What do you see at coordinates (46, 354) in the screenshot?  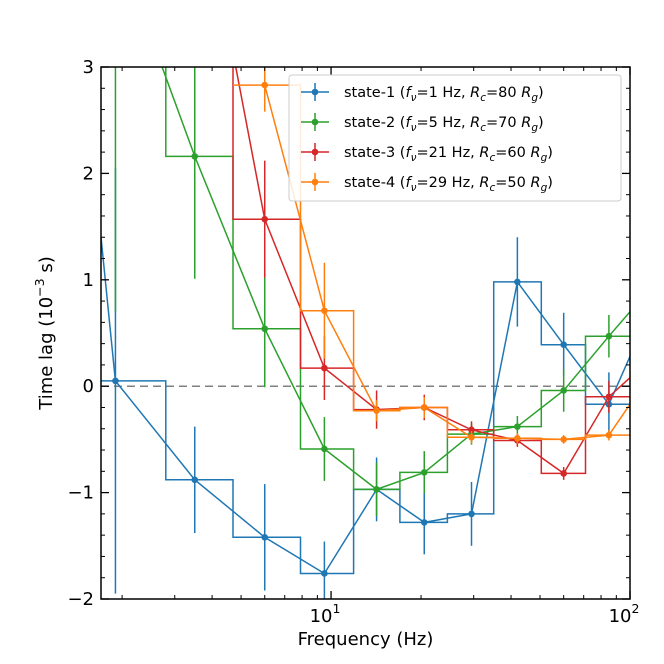 I see `y-axis-label-main: Time lag (10` at bounding box center [46, 354].